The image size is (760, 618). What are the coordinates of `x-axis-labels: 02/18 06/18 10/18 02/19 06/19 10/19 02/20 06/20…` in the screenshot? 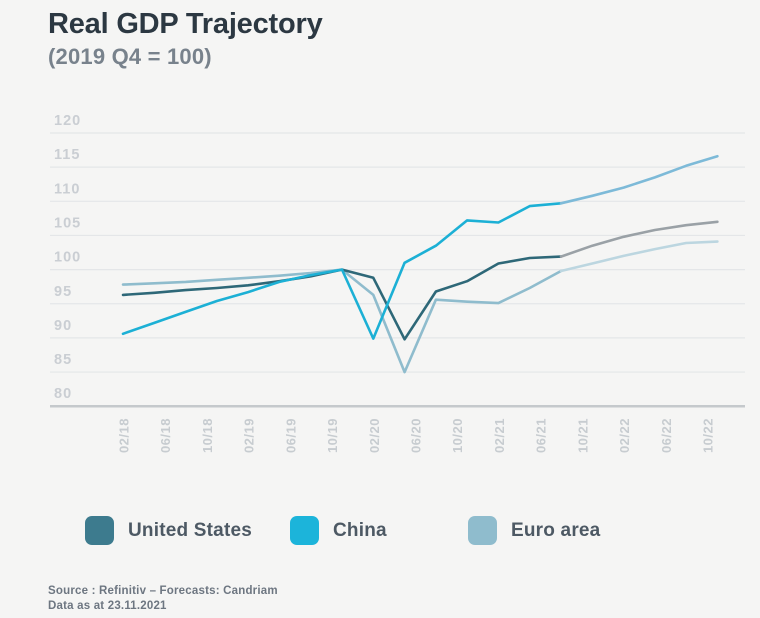 It's located at (416, 435).